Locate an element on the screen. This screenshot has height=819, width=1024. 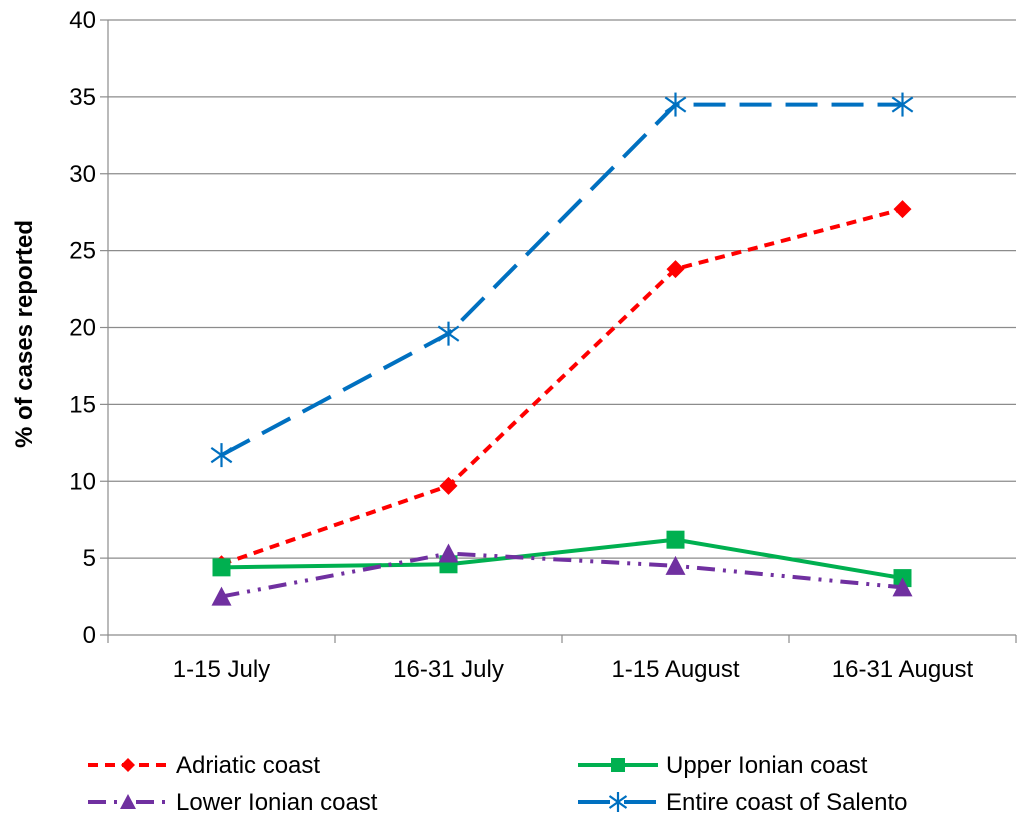
y-tick-label: 0 is located at coordinates (89, 635).